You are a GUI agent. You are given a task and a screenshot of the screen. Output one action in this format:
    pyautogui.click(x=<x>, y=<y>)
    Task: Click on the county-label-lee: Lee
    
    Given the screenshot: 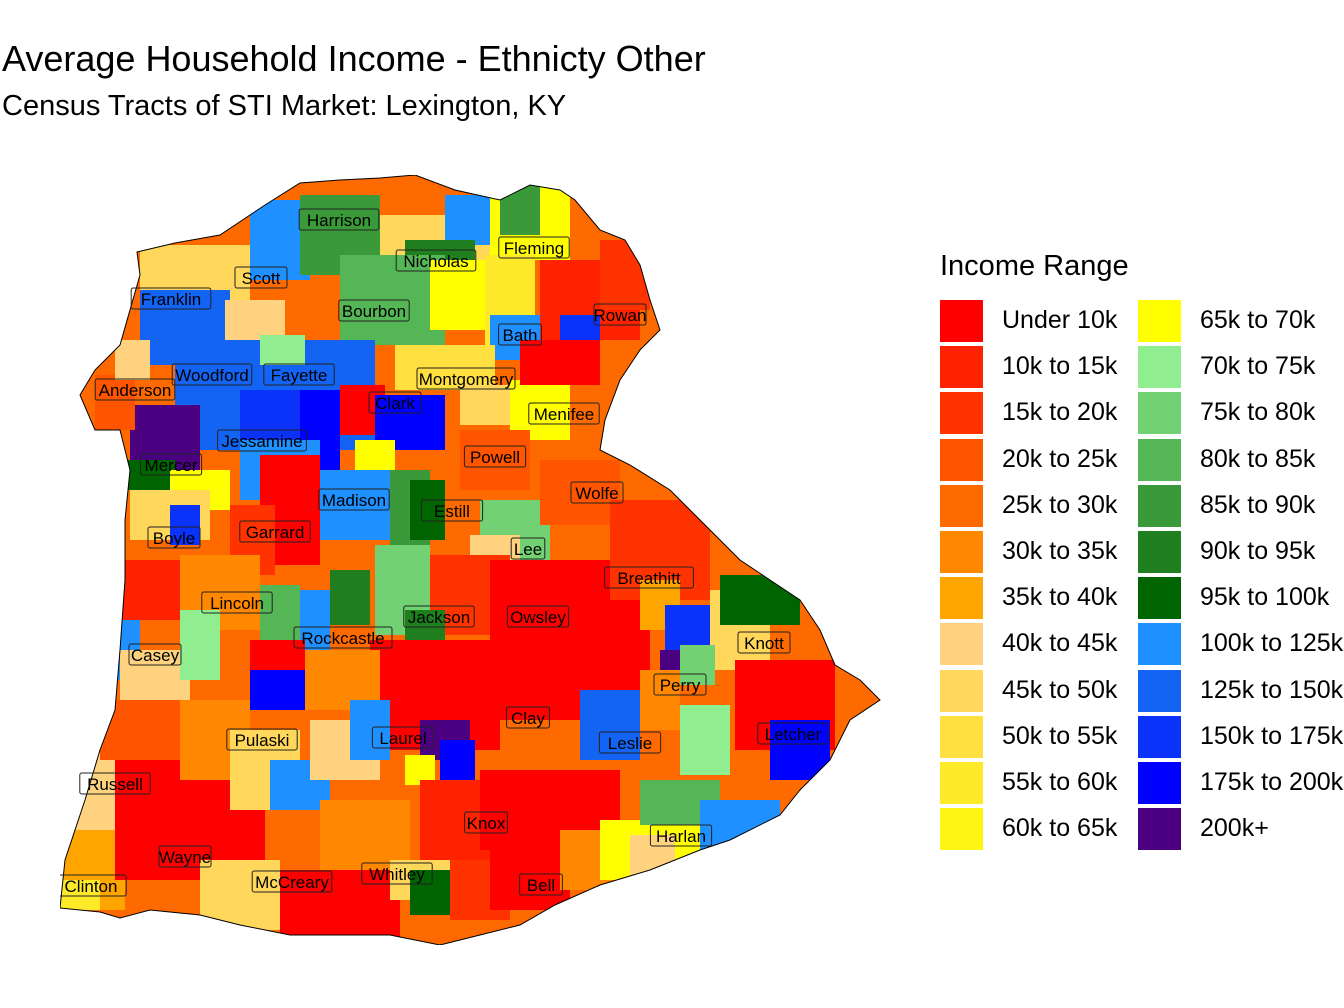 What is the action you would take?
    pyautogui.click(x=528, y=548)
    